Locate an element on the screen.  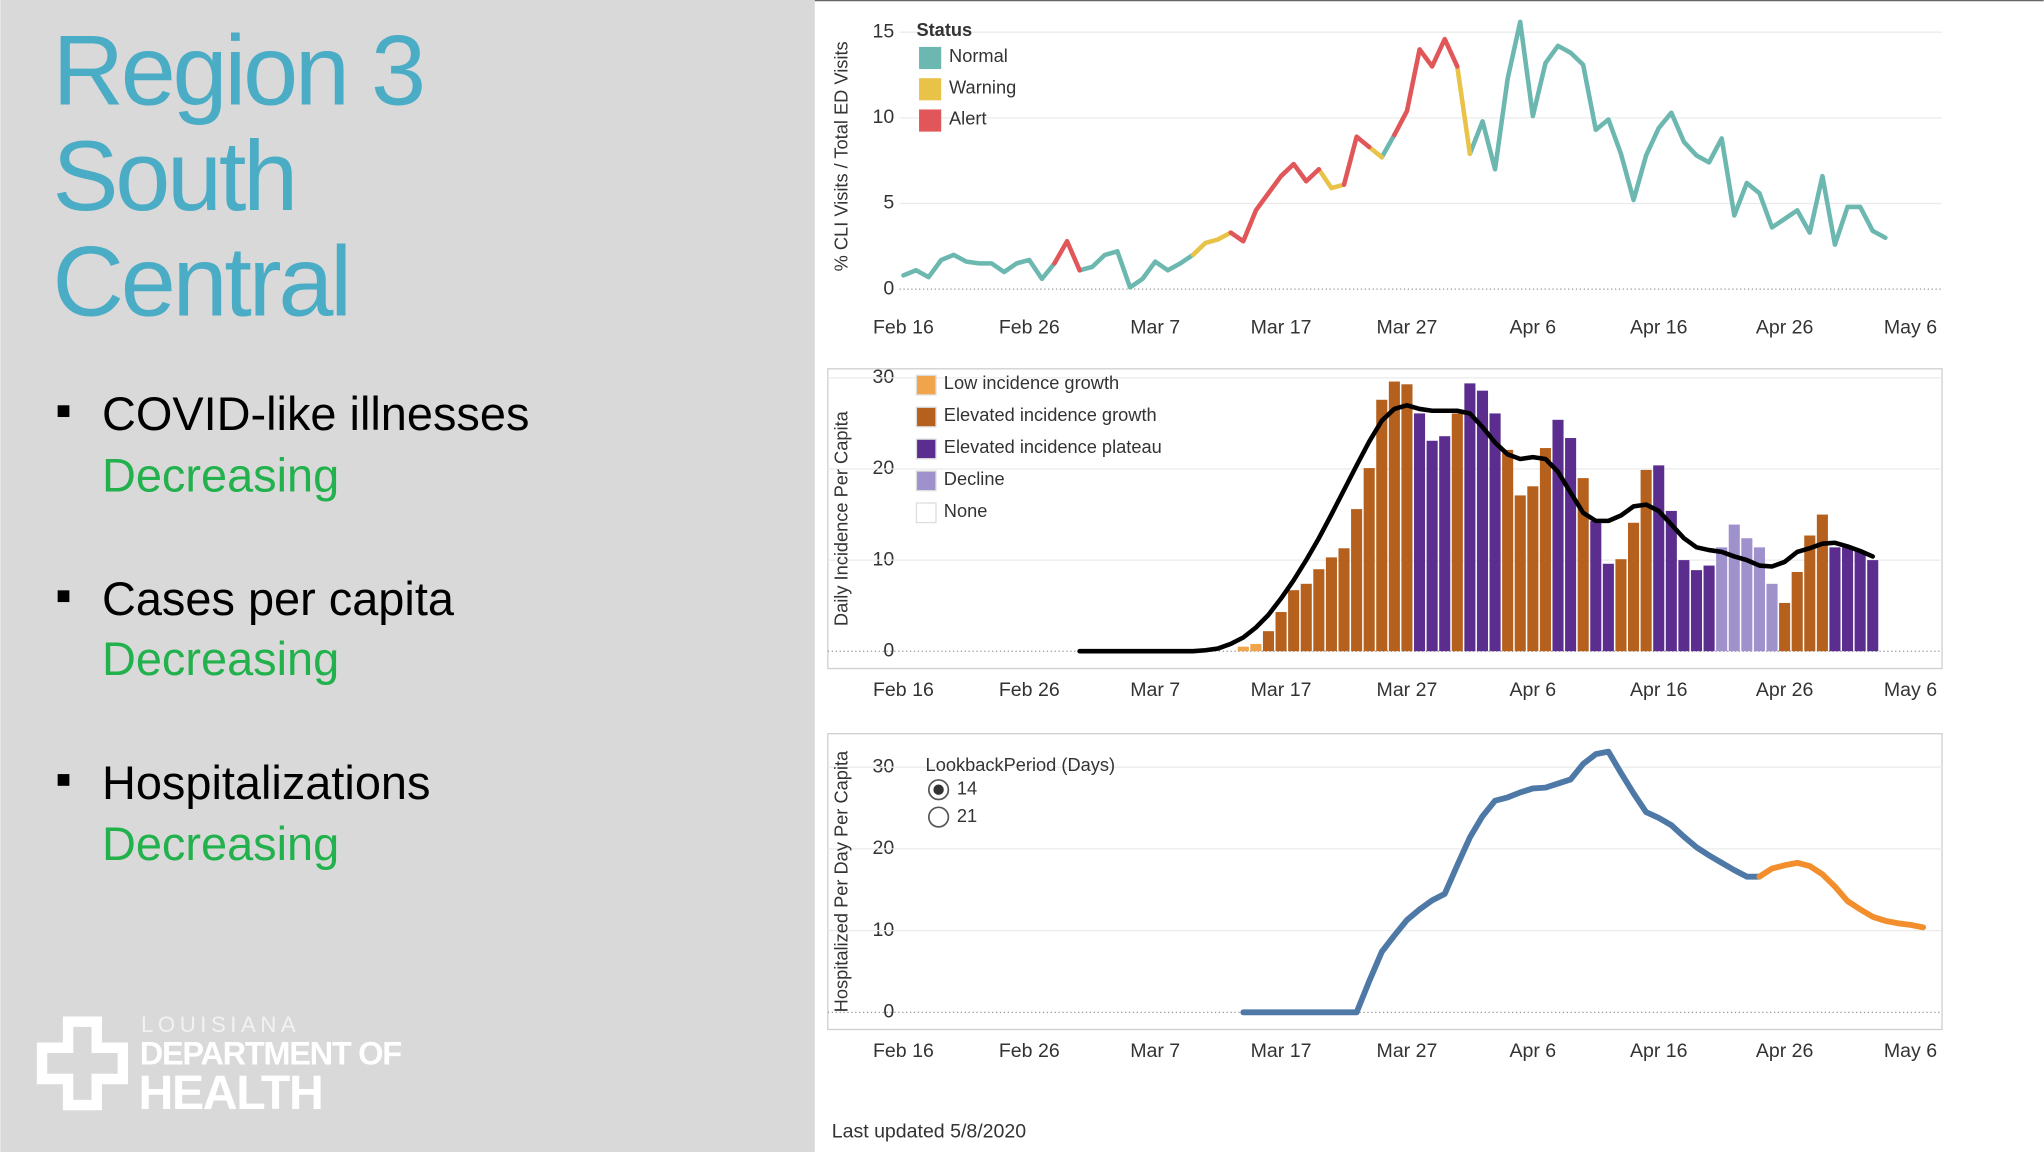
y-tick-label: 5 is located at coordinates (888, 203).